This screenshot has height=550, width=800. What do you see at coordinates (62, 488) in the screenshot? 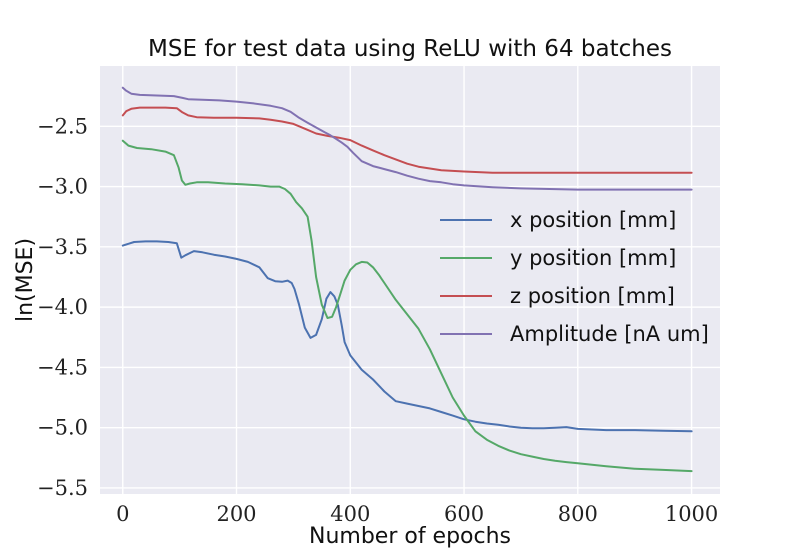
I see `y-tick-label: −5.5` at bounding box center [62, 488].